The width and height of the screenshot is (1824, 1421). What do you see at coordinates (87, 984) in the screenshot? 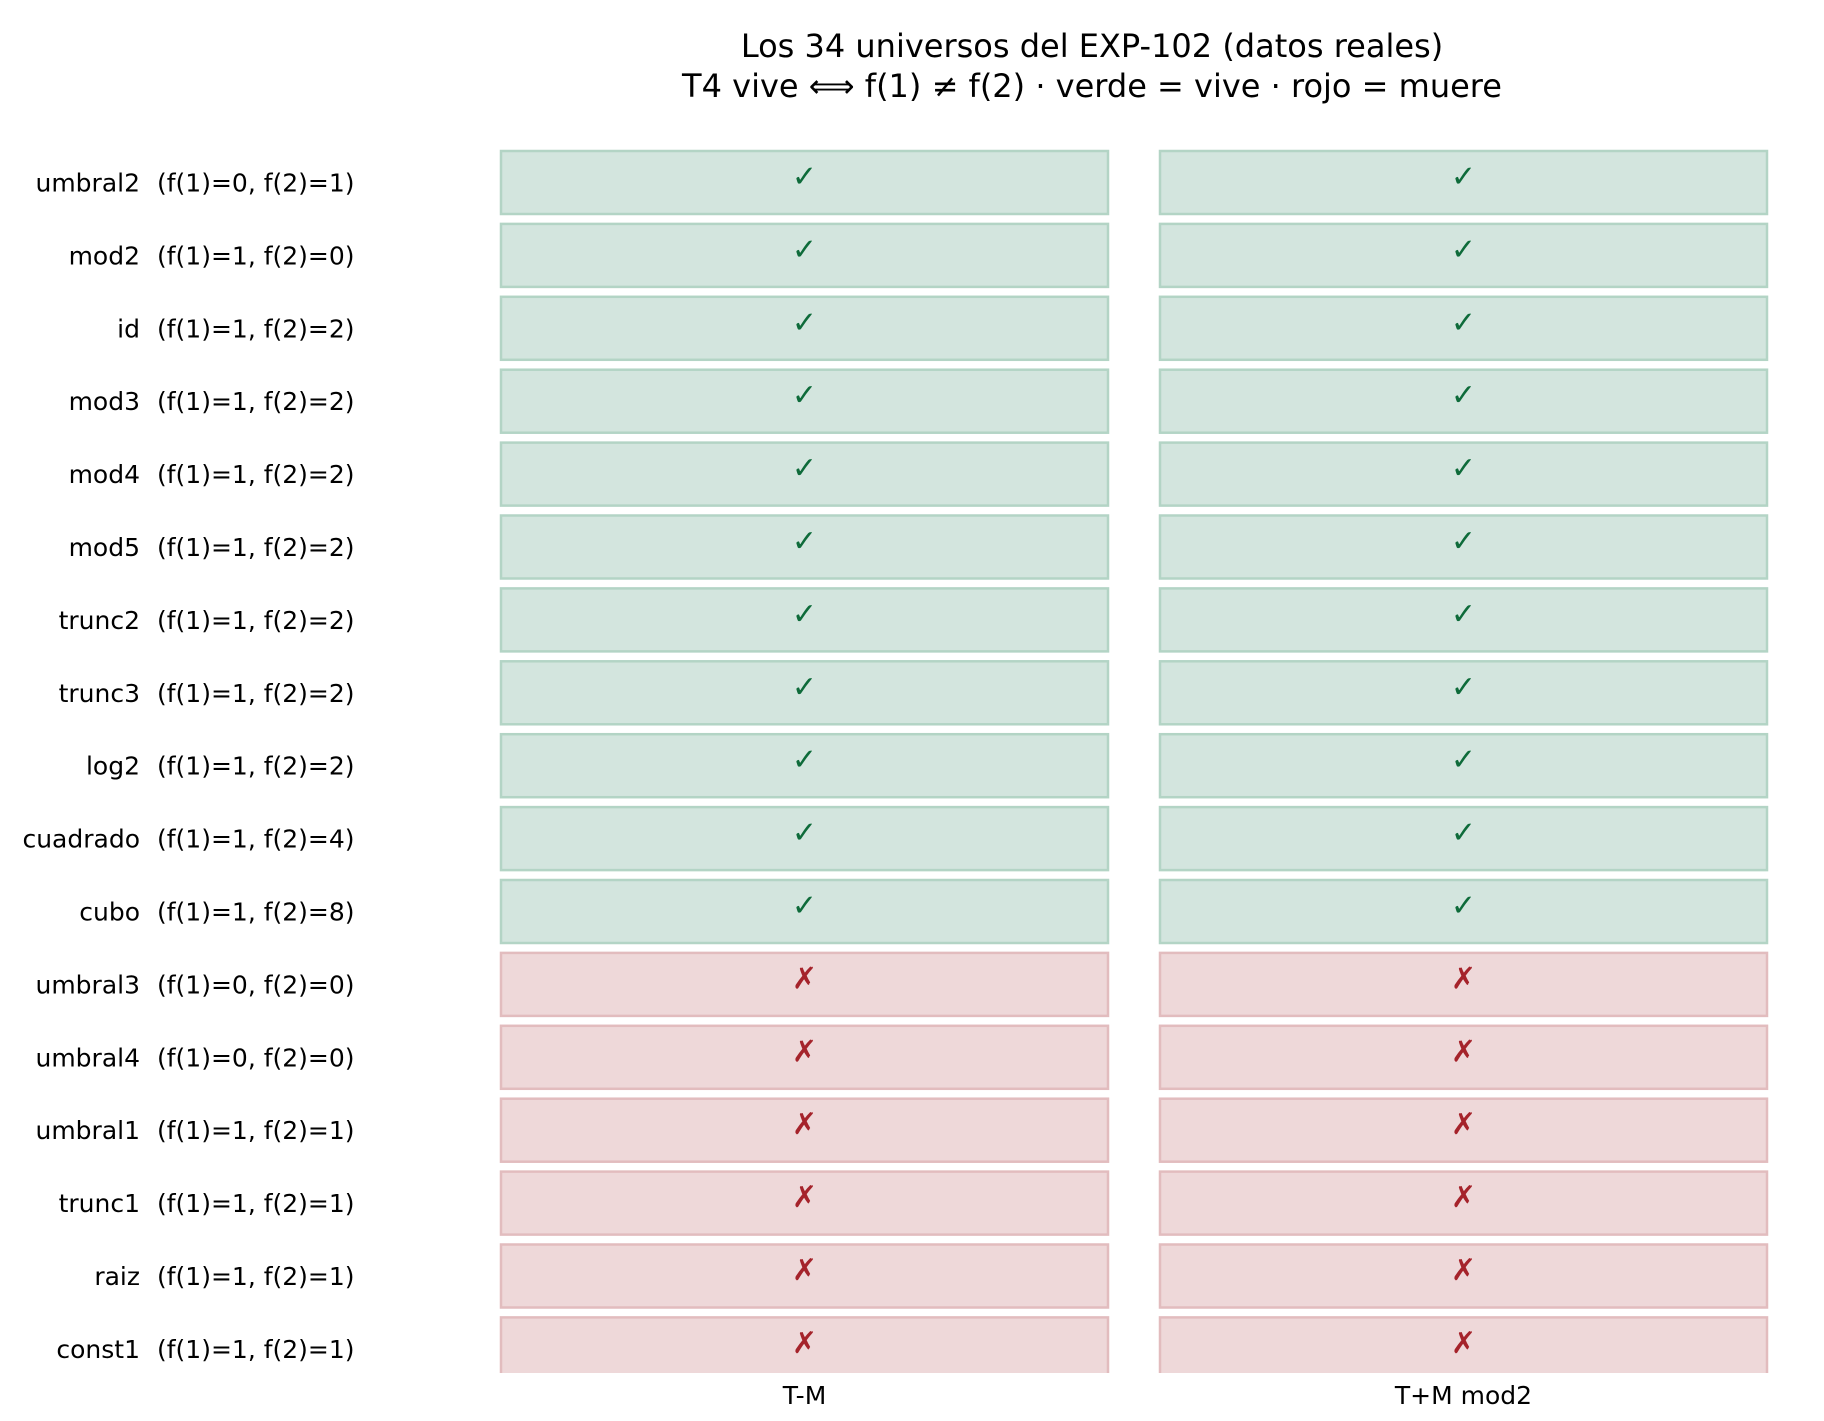
I see `row-label-name: umbral3` at bounding box center [87, 984].